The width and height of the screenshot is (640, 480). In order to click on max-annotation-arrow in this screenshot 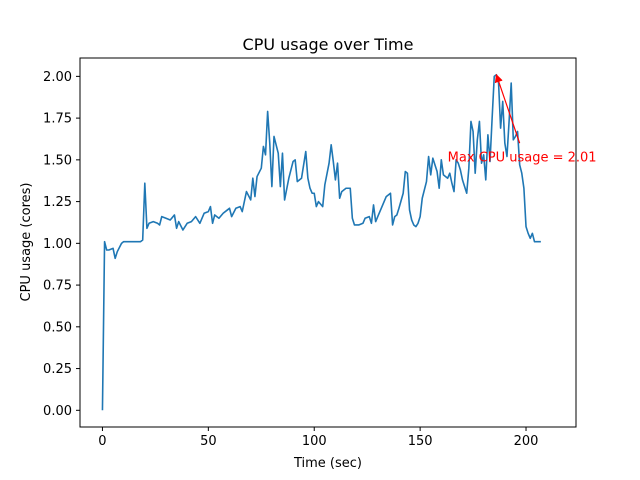, I will do `click(507, 108)`.